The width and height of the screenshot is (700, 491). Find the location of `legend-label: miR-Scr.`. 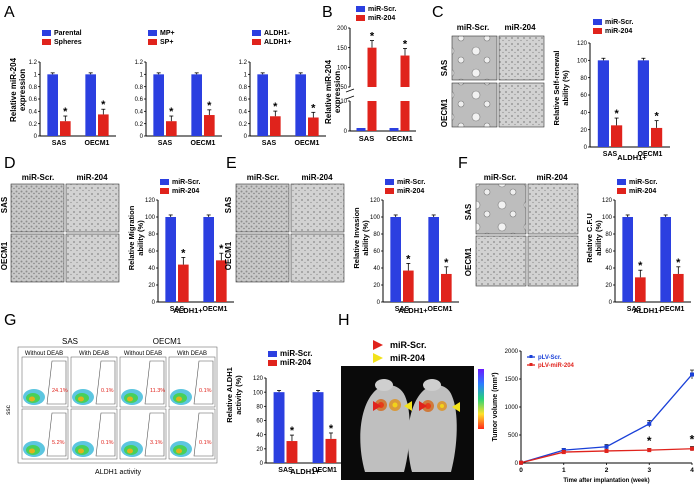

legend-label: miR-Scr. is located at coordinates (186, 182).